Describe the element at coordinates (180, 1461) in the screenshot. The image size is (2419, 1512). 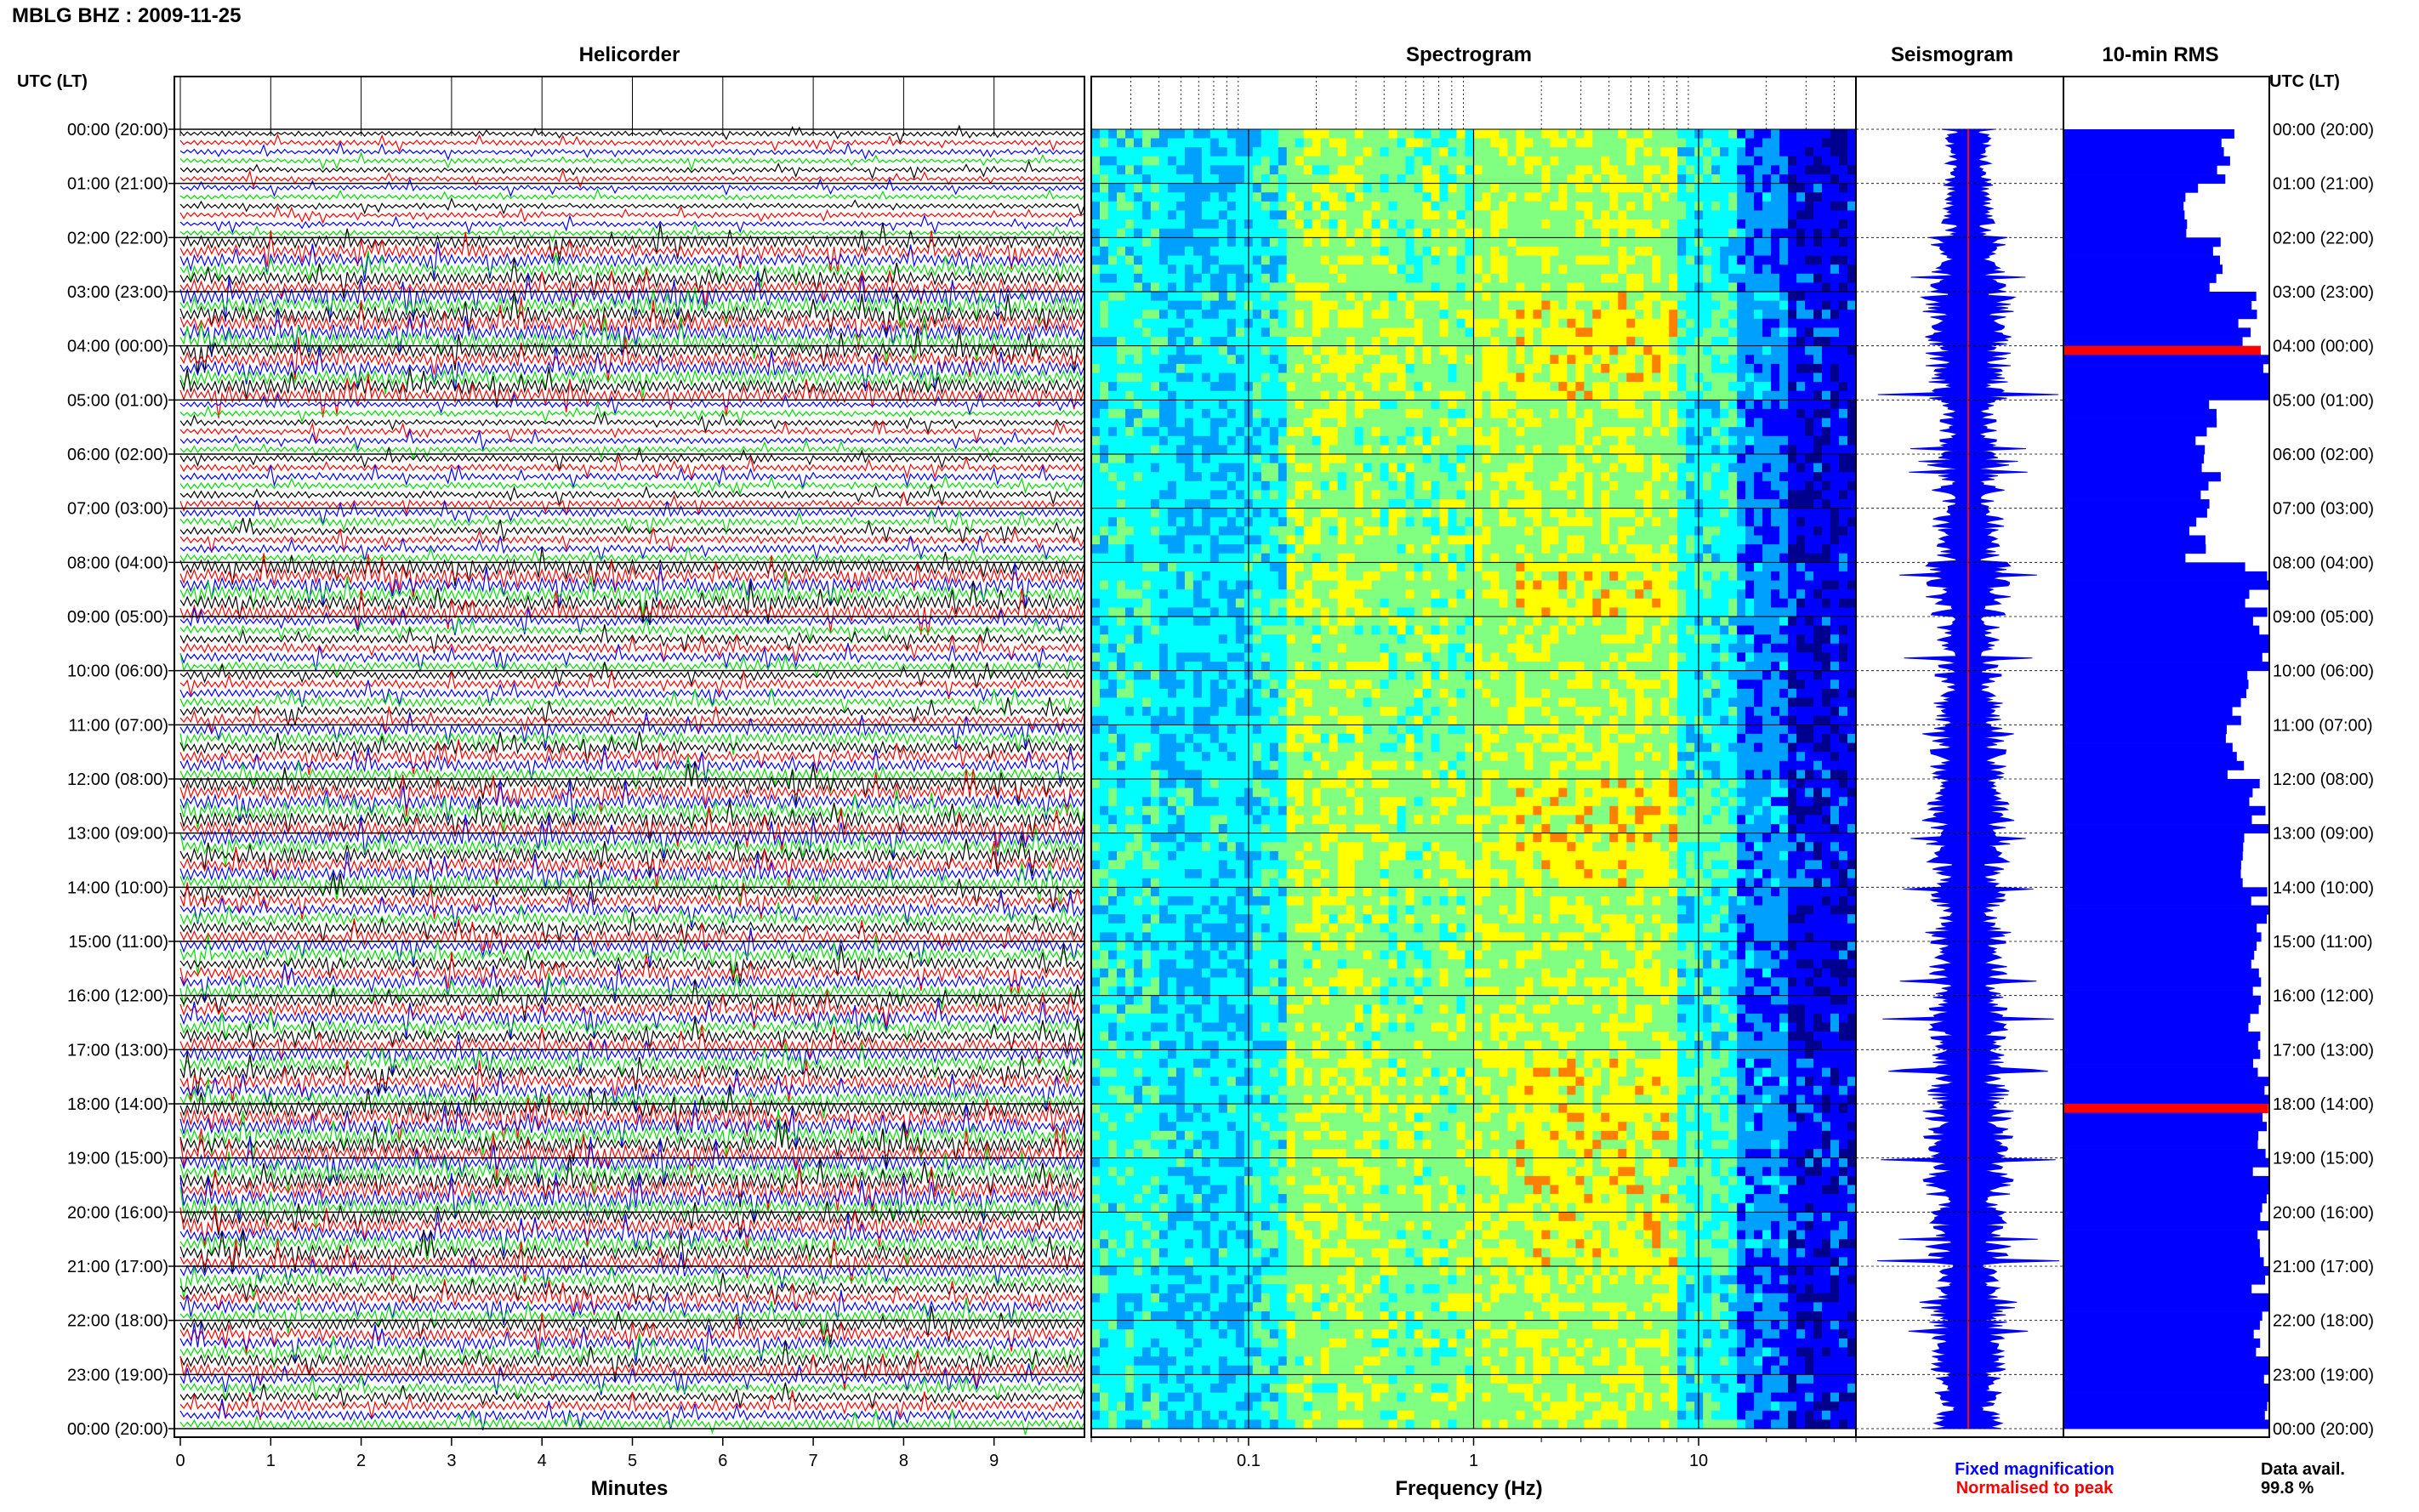
I see `minutes-tick-label: 0` at that location.